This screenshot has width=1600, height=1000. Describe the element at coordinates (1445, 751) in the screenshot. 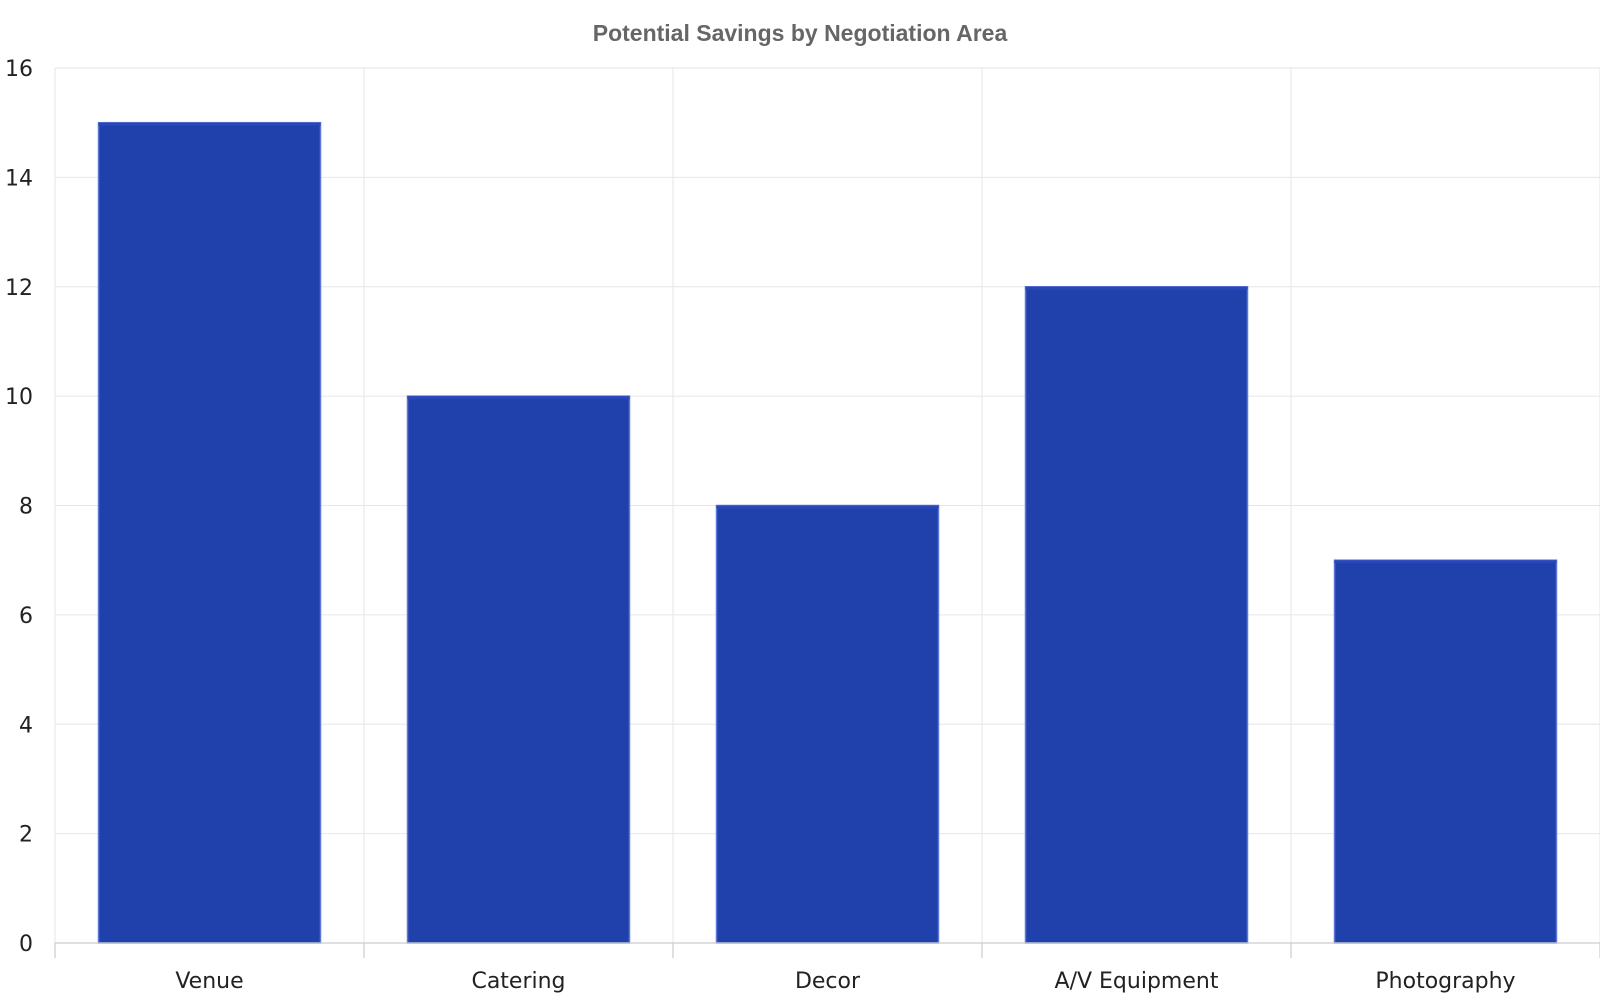

I see `bar-photography` at that location.